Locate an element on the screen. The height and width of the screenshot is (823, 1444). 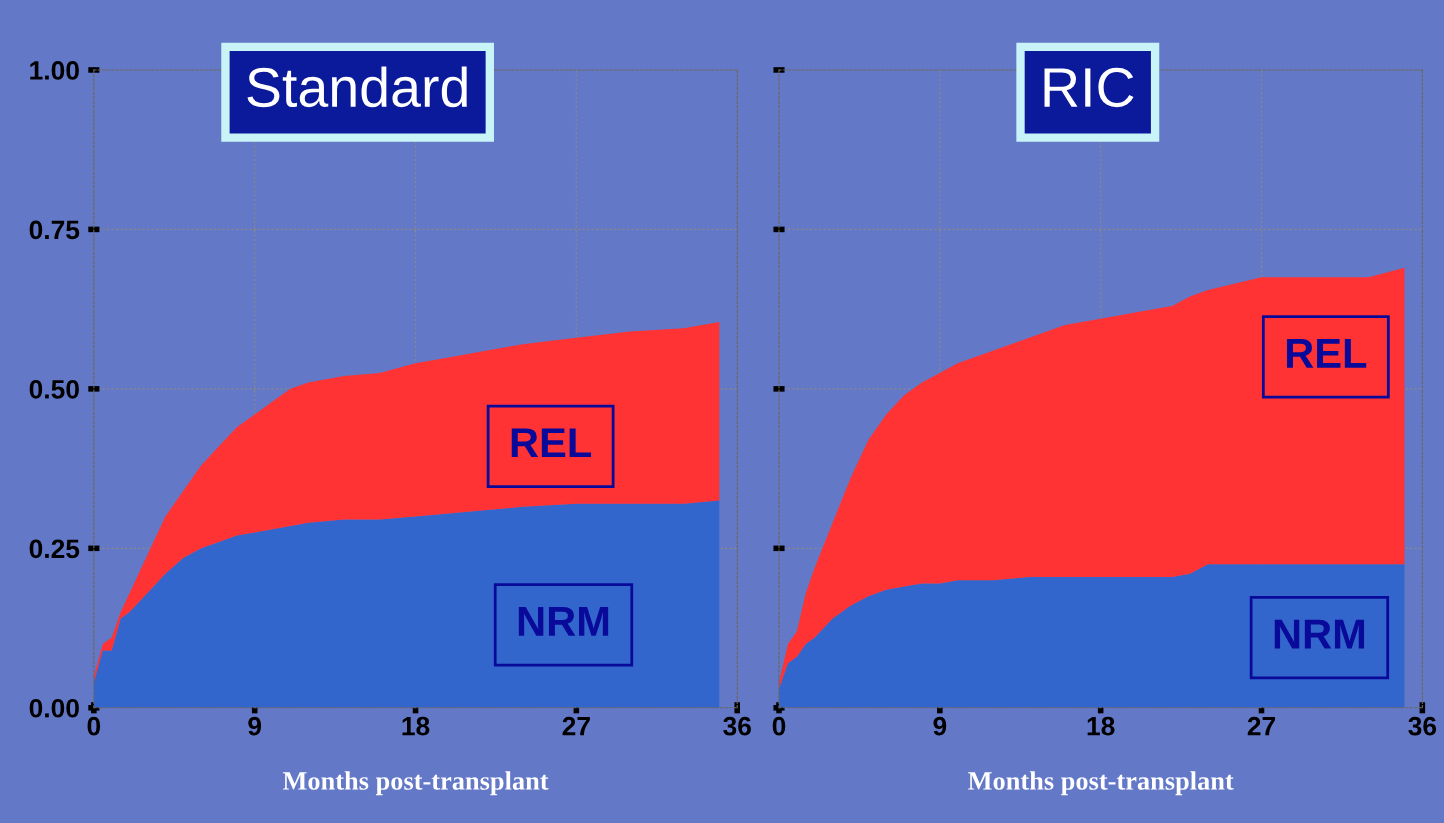
chart-title: Standard is located at coordinates (357, 87).